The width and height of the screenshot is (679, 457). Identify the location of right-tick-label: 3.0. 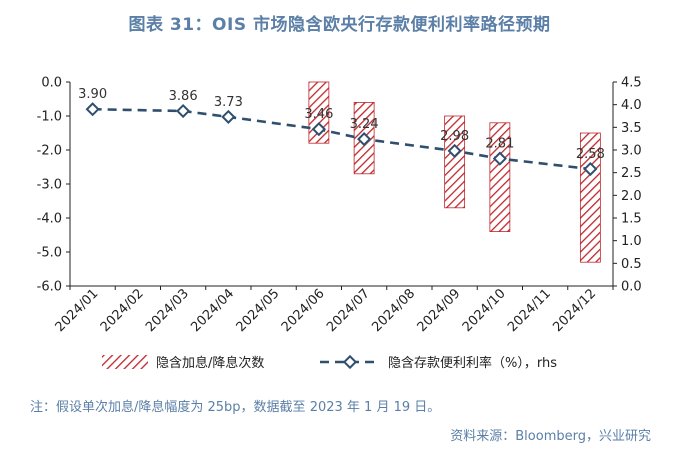
(631, 151).